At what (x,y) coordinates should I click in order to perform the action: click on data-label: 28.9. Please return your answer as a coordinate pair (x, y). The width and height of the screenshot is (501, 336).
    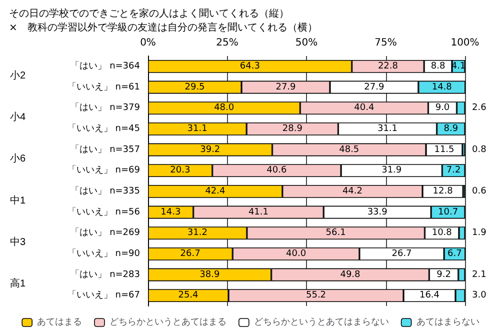
    Looking at the image, I should click on (292, 129).